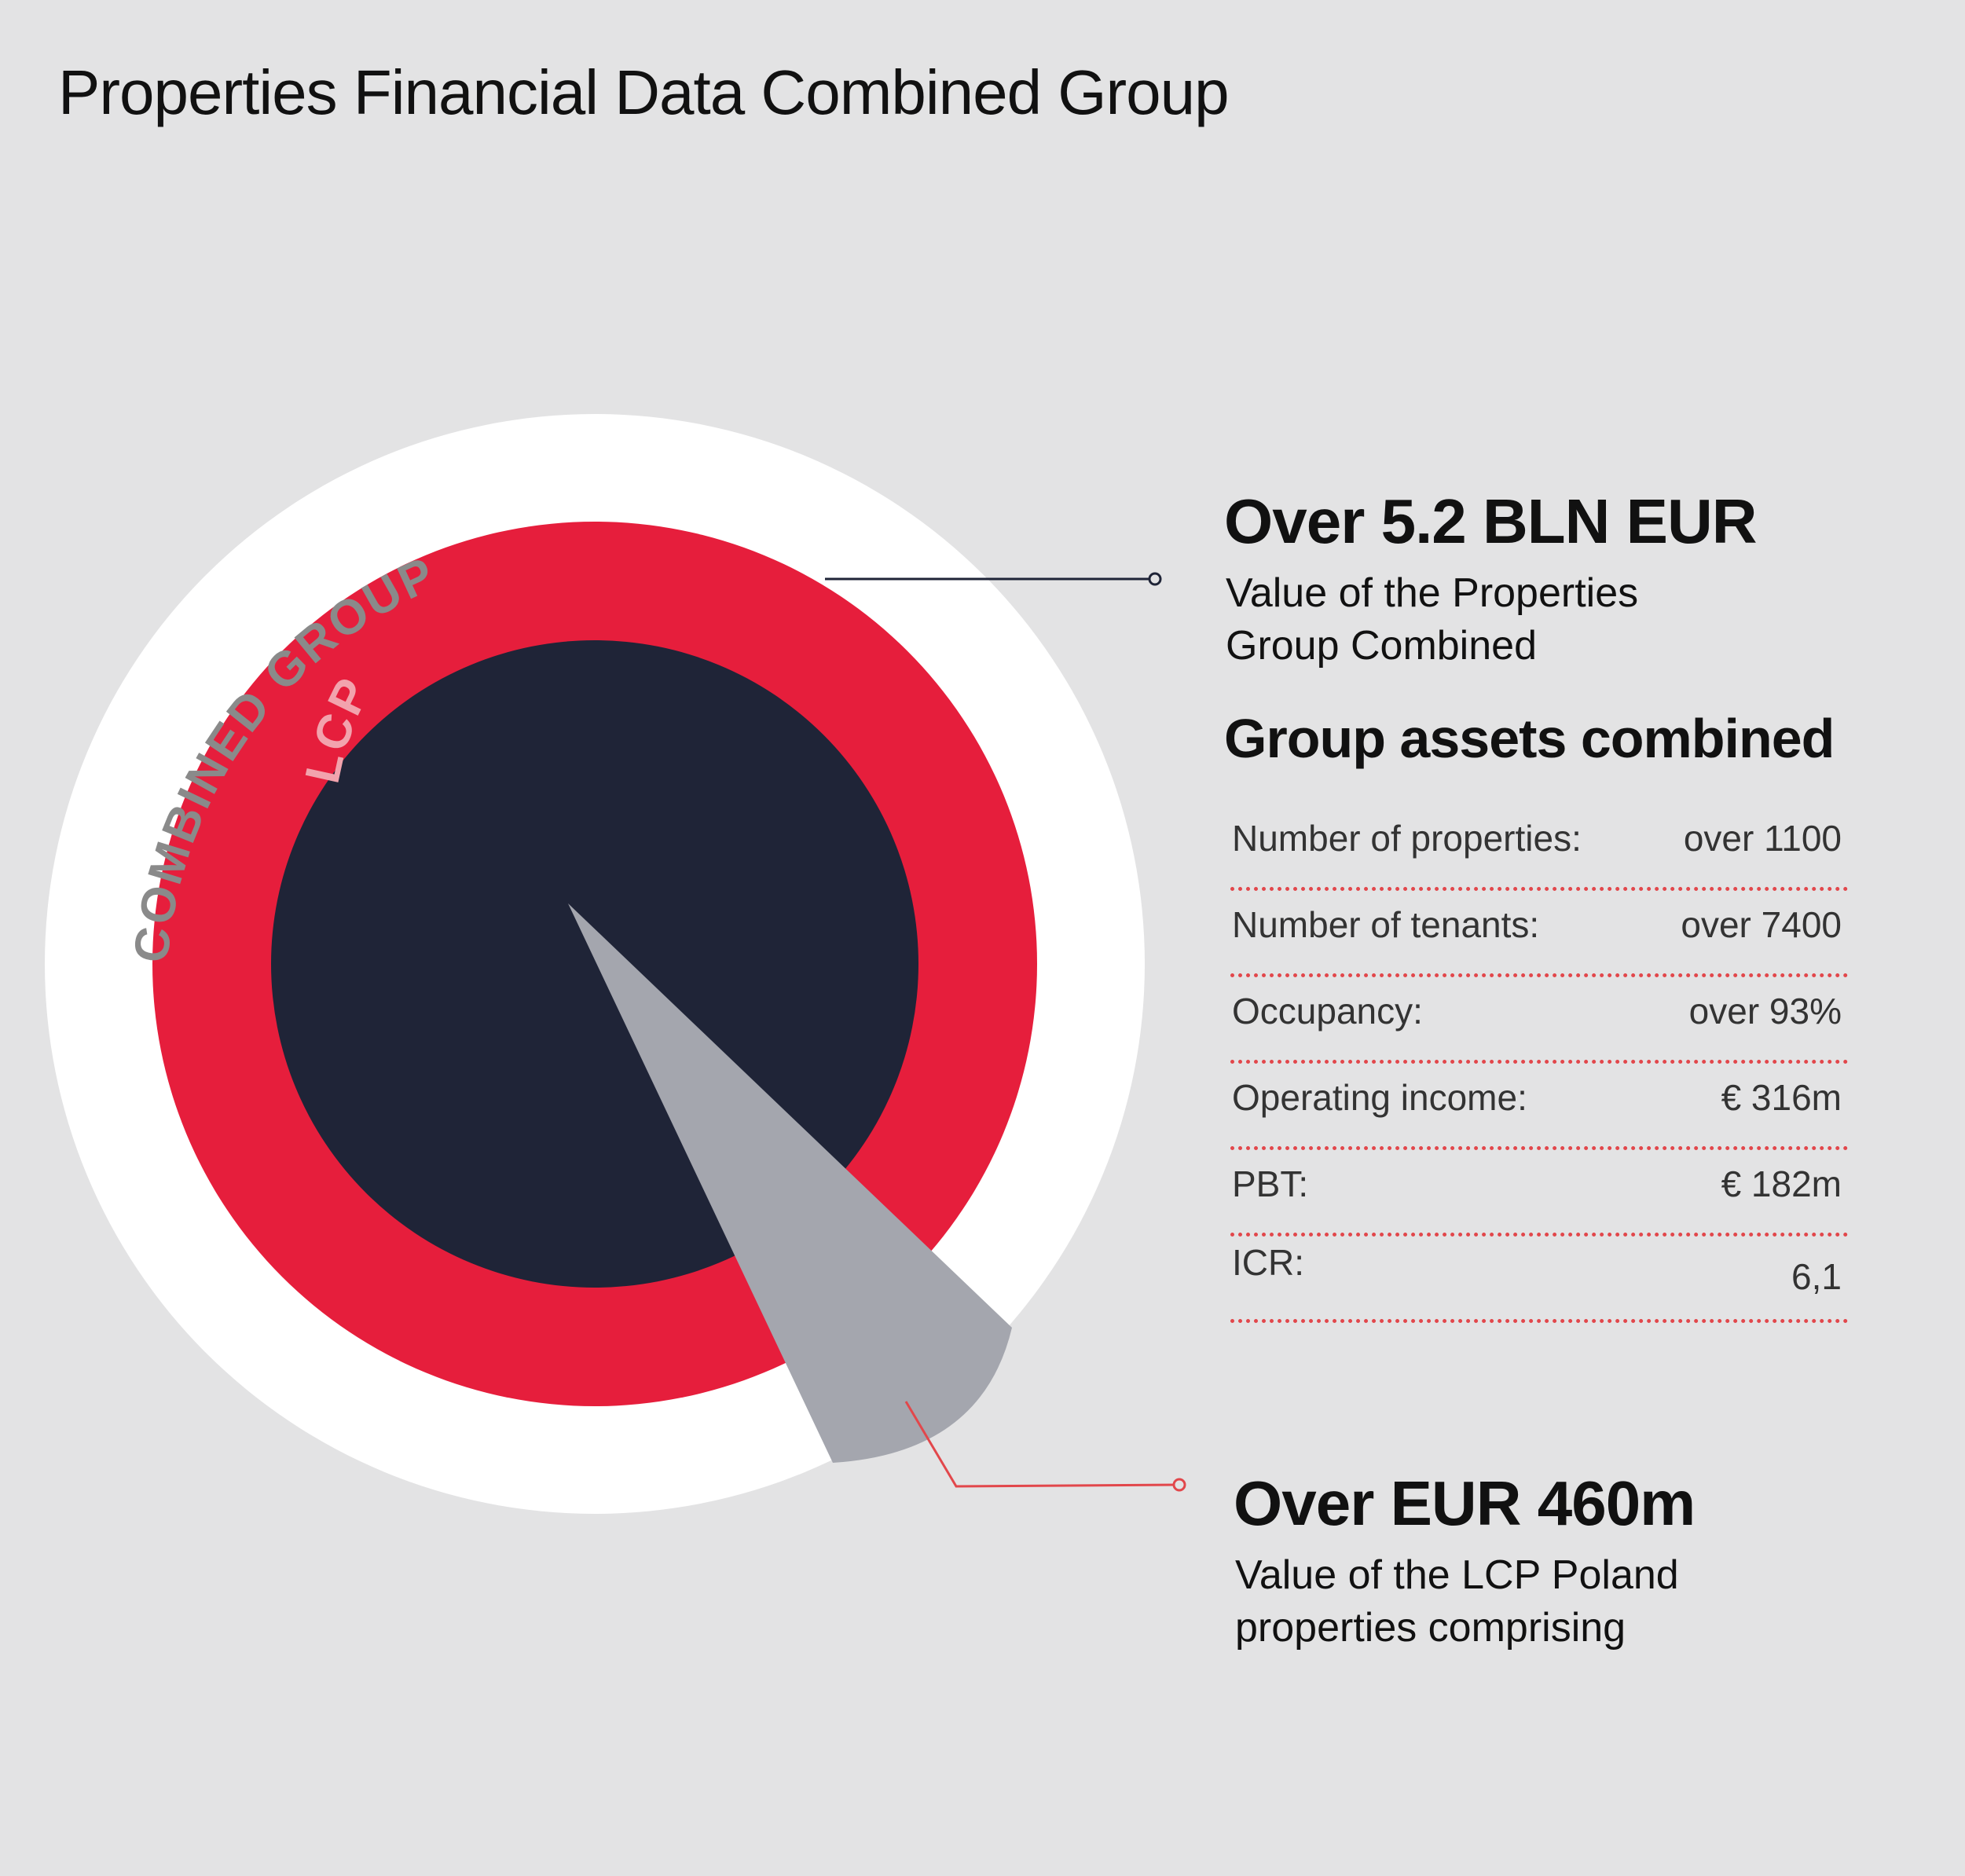  Describe the element at coordinates (1465, 1503) in the screenshot. I see `lcp-value-headline: Over EUR 460m` at that location.